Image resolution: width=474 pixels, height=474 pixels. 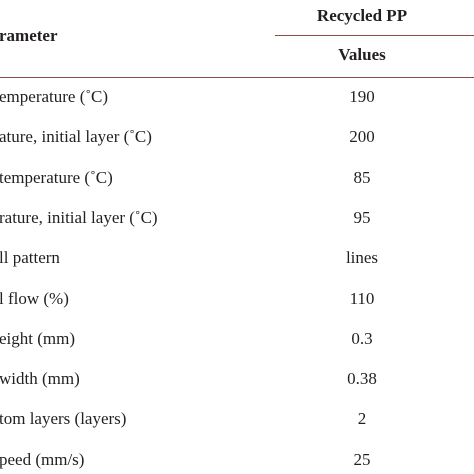 I want to click on parameter-cell: rature, initial layer (˚C), so click(x=79, y=217).